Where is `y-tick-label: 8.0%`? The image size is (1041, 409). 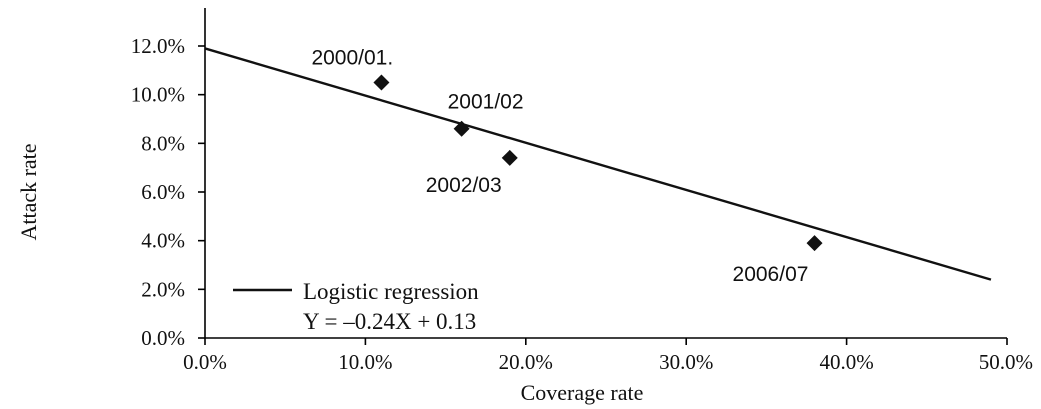 y-tick-label: 8.0% is located at coordinates (163, 143).